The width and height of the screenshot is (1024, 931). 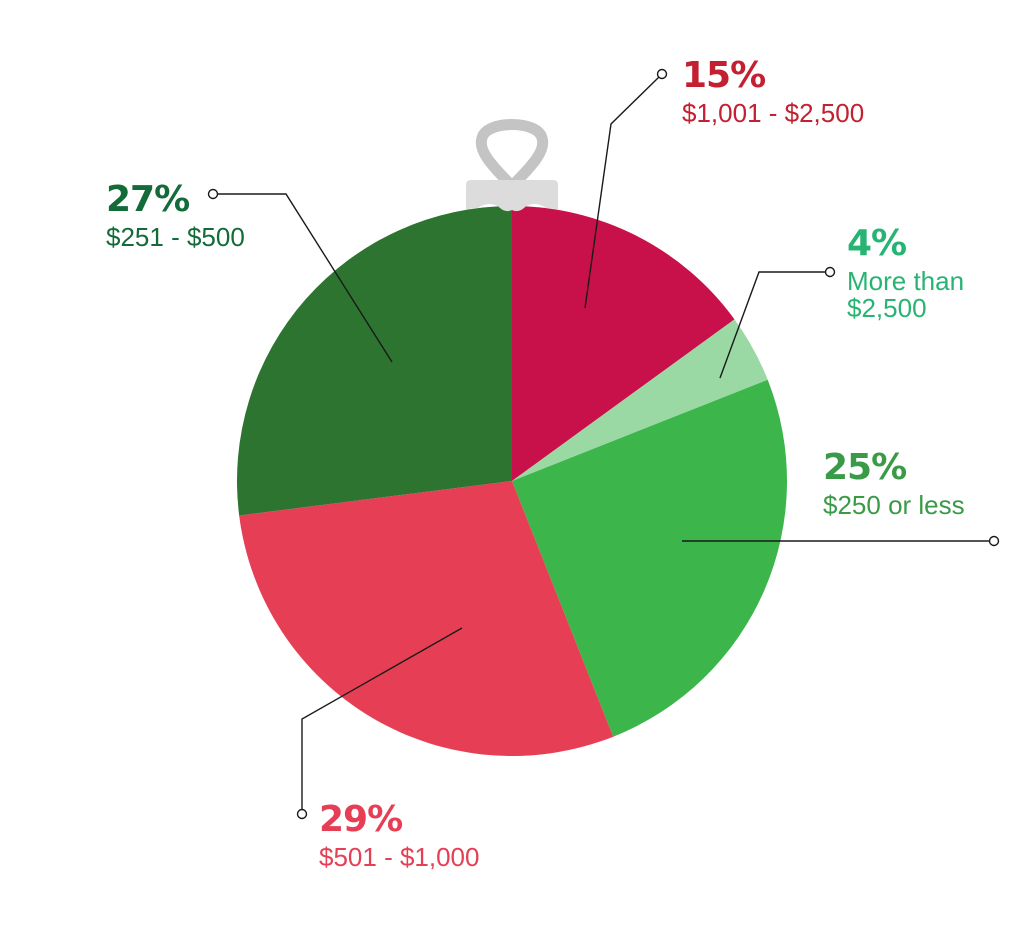 I want to click on label-29-percent: 29%, so click(x=361, y=819).